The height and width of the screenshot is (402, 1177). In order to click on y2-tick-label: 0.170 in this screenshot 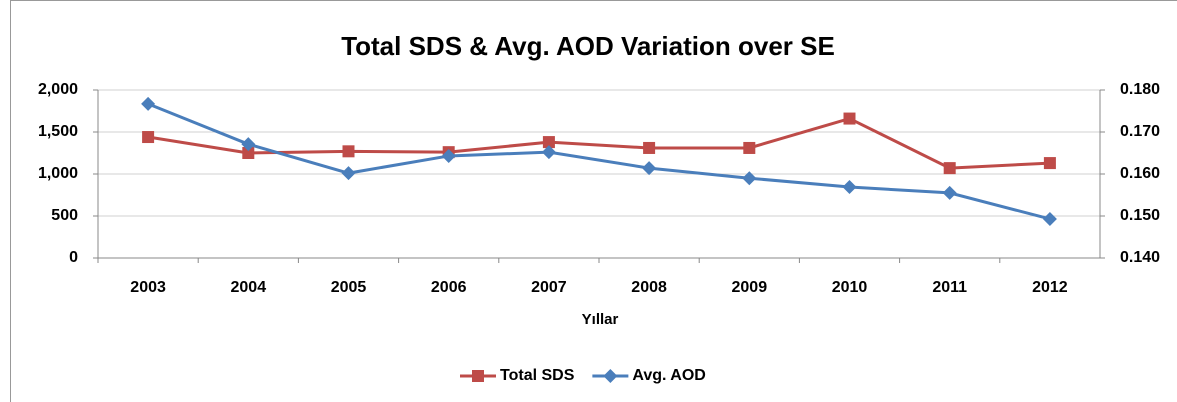, I will do `click(1140, 131)`.